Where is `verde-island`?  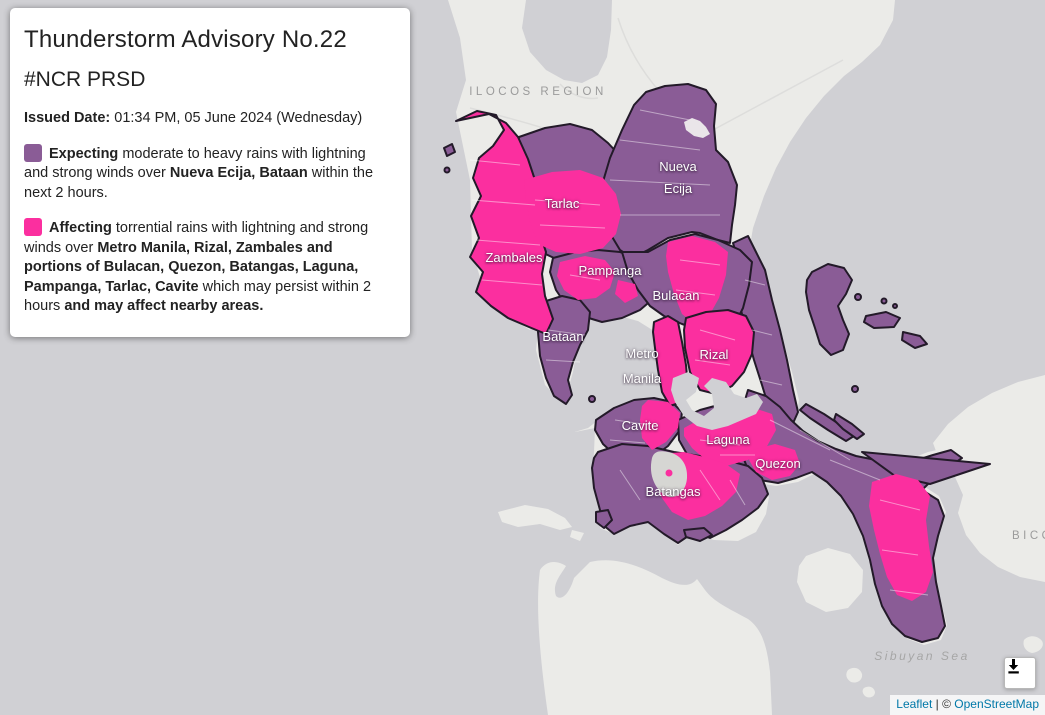
verde-island is located at coordinates (698, 534).